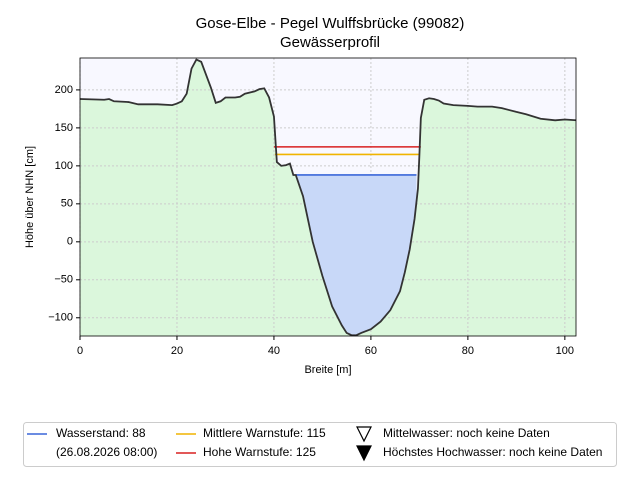 Image resolution: width=640 pixels, height=485 pixels. Describe the element at coordinates (106, 452) in the screenshot. I see `legend-note: (26.08.2026 08:00)` at that location.